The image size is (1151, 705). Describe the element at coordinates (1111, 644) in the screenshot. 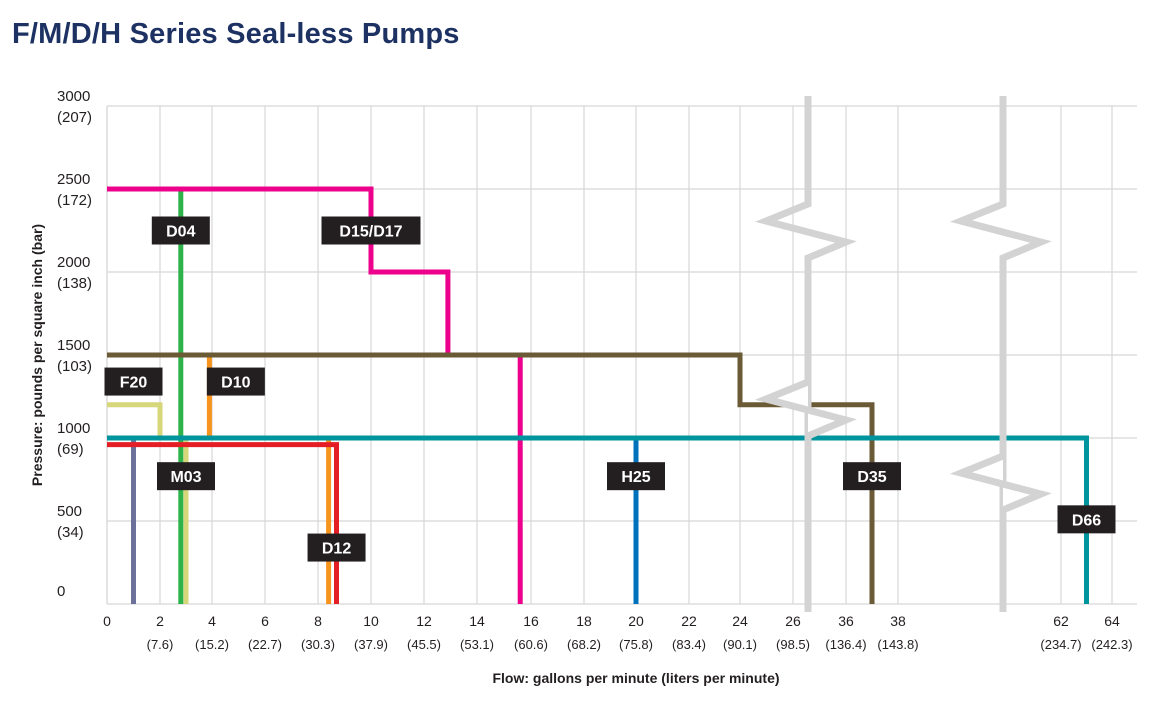

I see `x-tick-sublabel: (242.3)` at that location.